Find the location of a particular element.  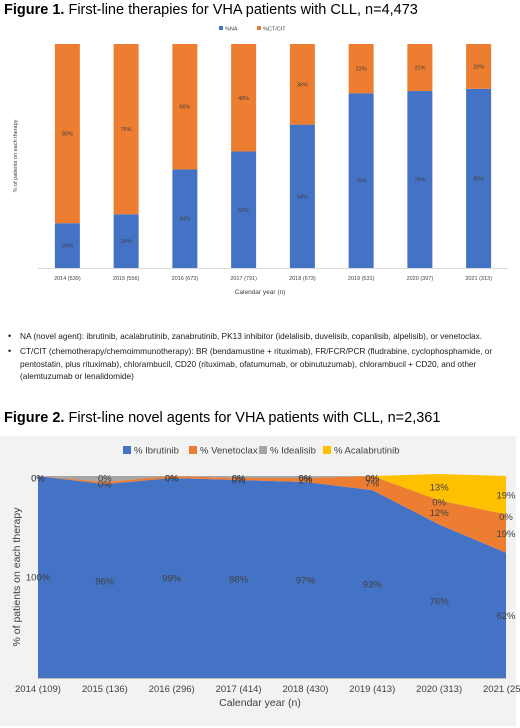

legend-label-venetoclax: % Venetoclax is located at coordinates (229, 451).